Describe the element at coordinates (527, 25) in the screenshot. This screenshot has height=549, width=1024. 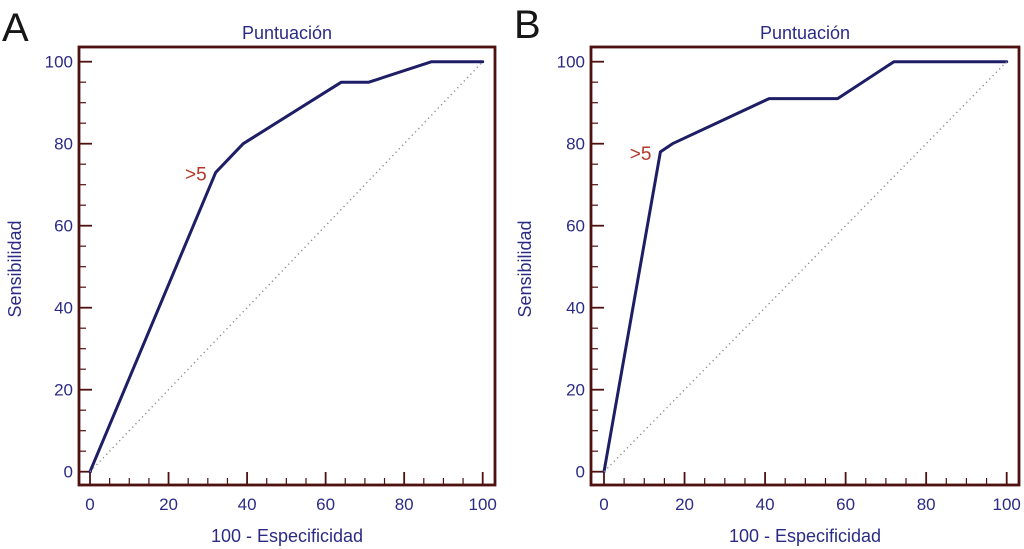
I see `panel-b-letter: B` at that location.